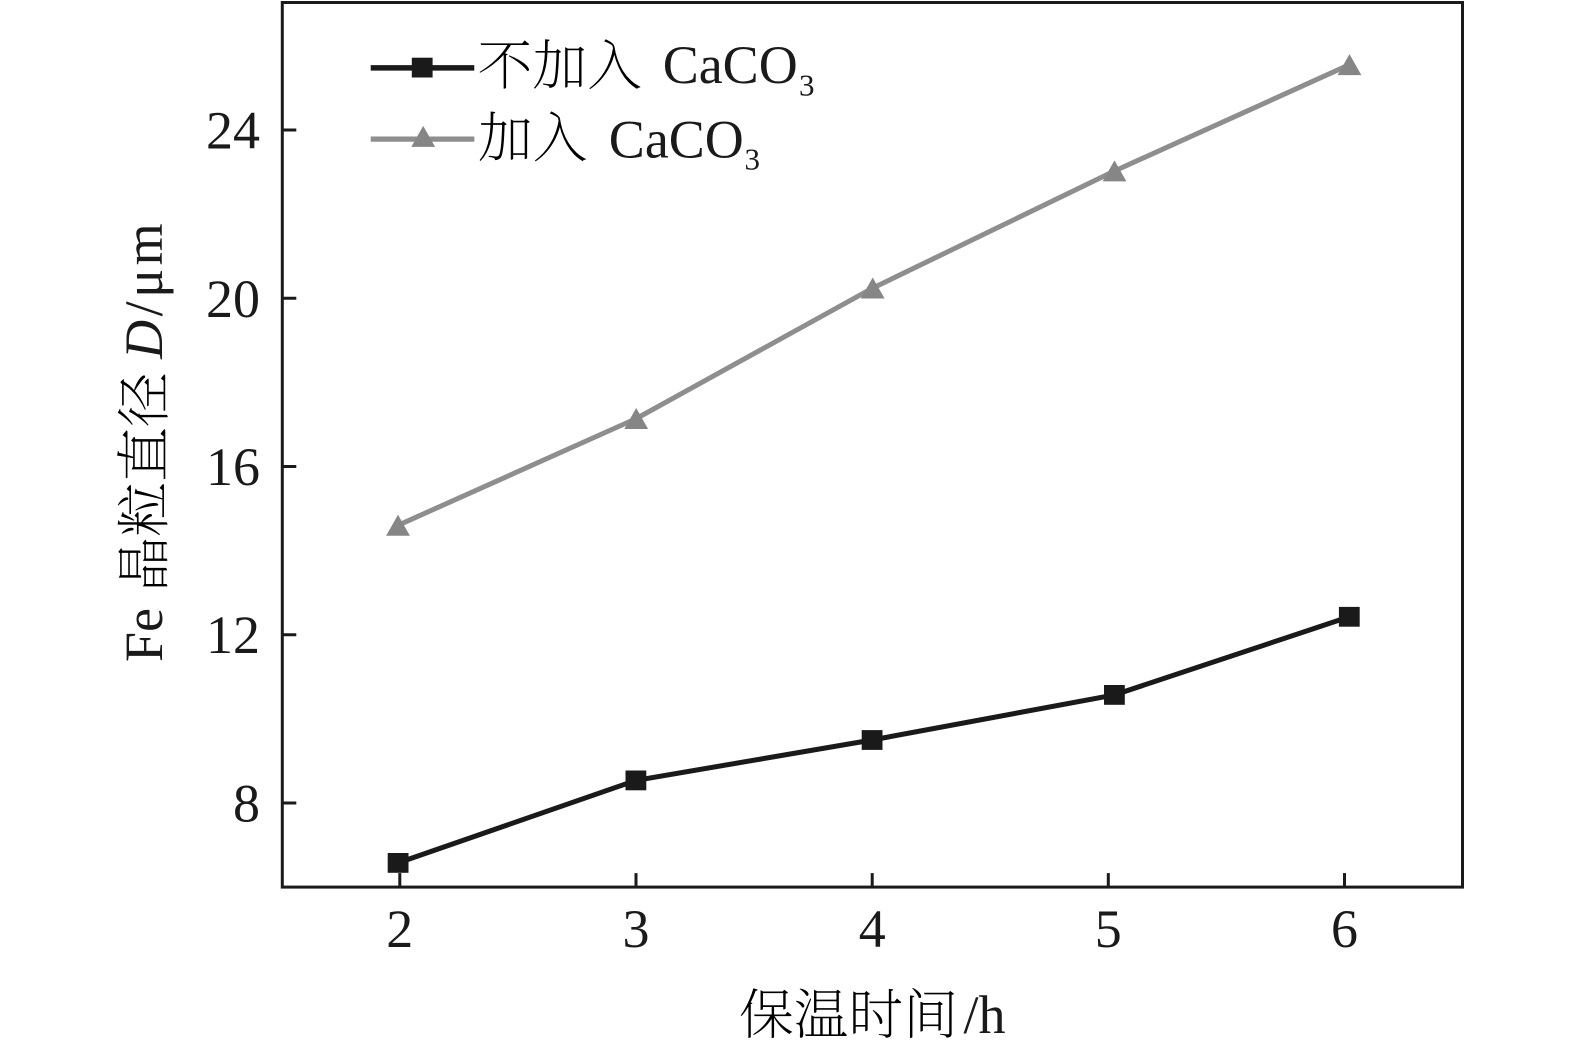 This screenshot has height=1050, width=1575. Describe the element at coordinates (872, 929) in the screenshot. I see `svg-text: 4` at that location.